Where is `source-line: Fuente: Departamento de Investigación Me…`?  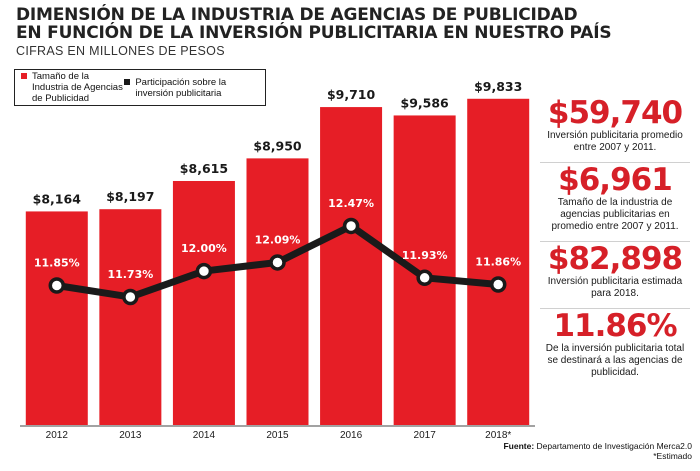 source-line: Fuente: Departamento de Investigación Me… is located at coordinates (597, 446).